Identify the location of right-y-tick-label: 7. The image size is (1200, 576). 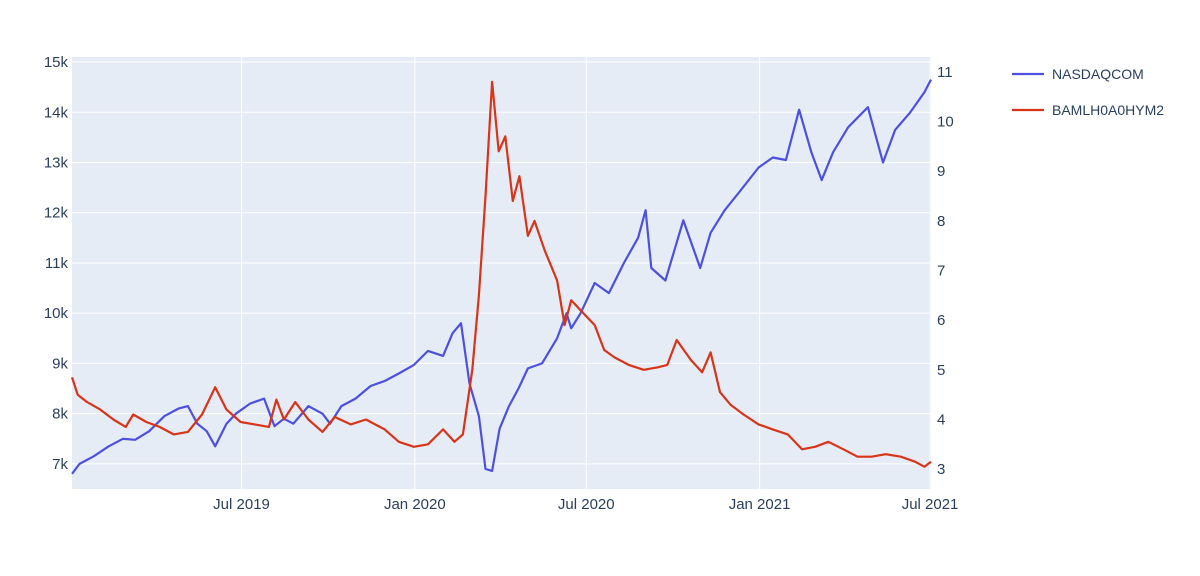
(941, 271).